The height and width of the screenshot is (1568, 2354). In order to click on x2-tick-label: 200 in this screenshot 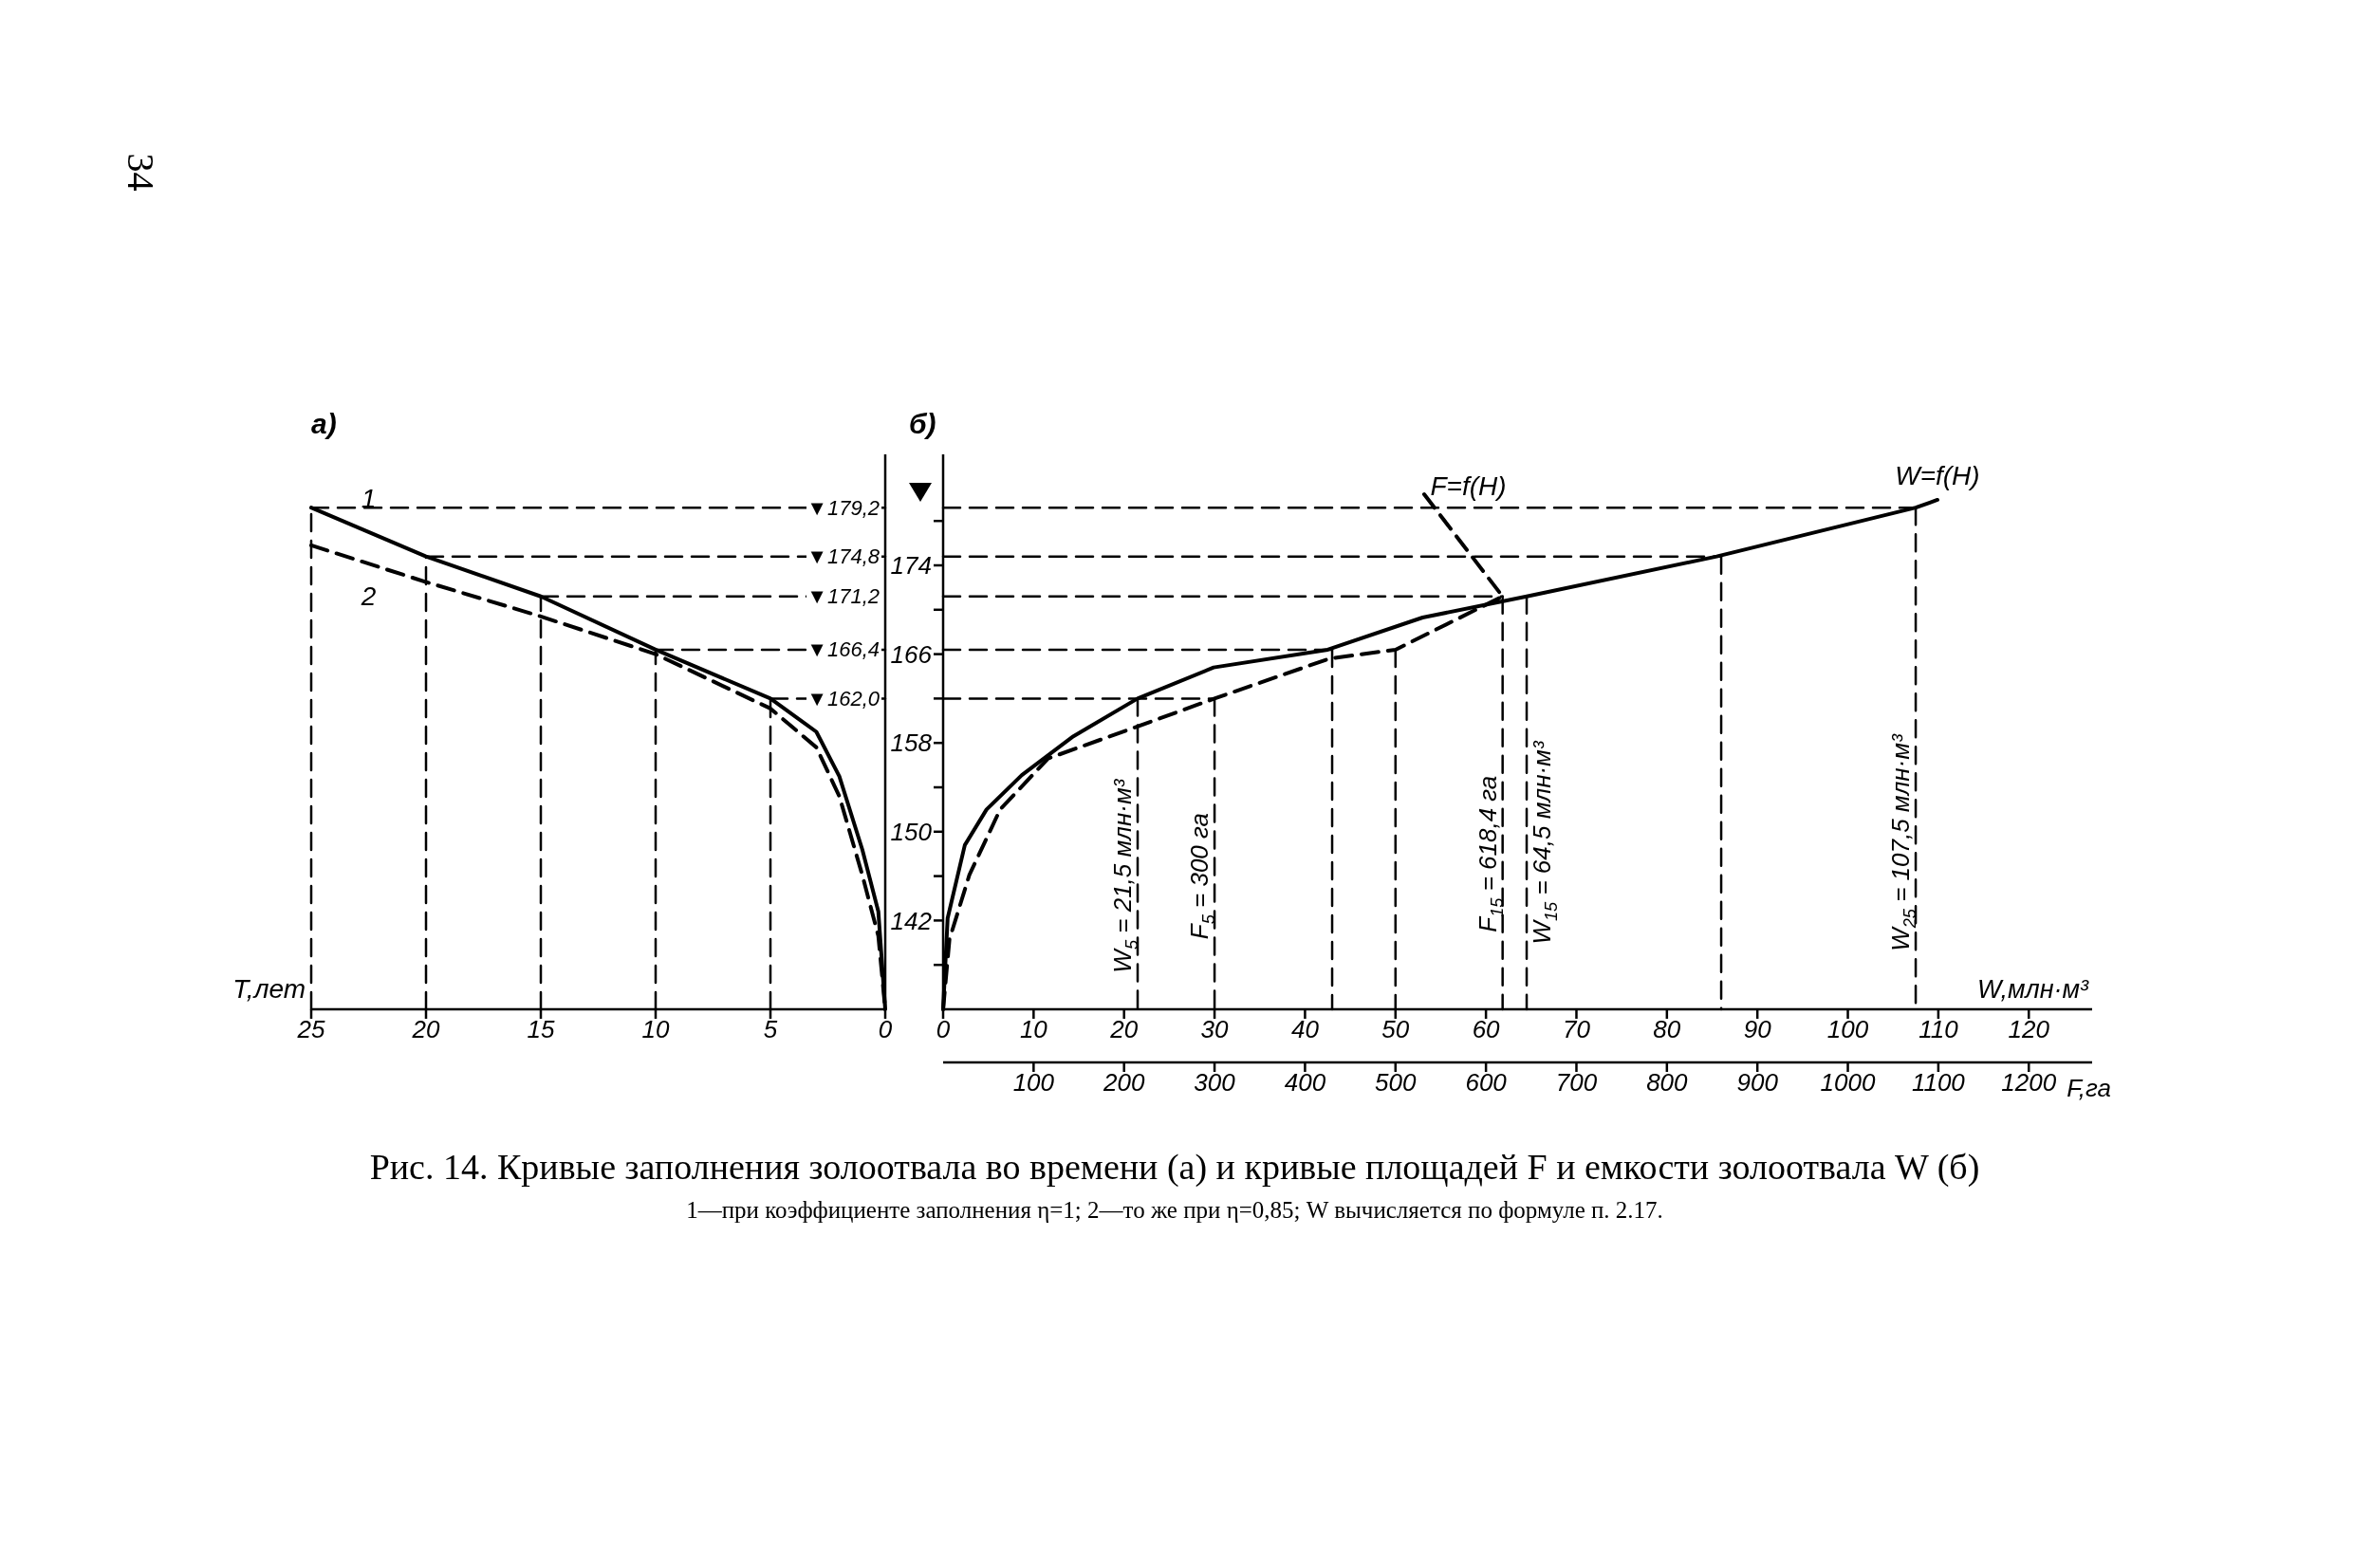, I will do `click(1124, 1083)`.